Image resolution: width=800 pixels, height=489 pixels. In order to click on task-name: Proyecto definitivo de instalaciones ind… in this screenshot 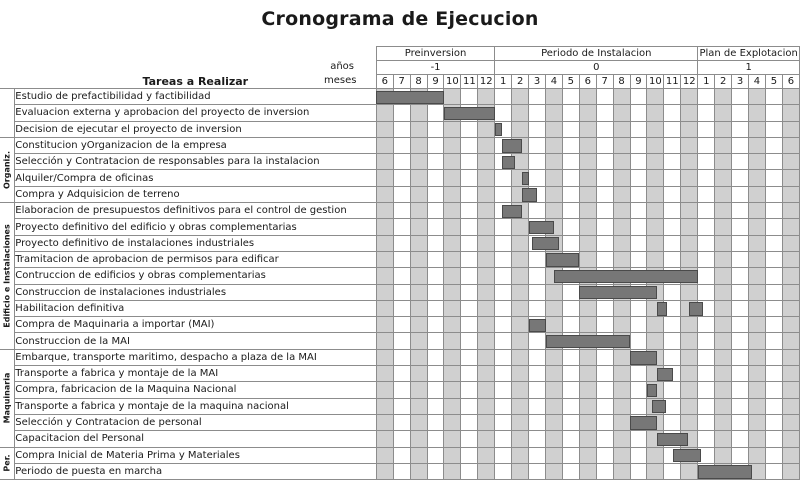, I will do `click(195, 243)`.